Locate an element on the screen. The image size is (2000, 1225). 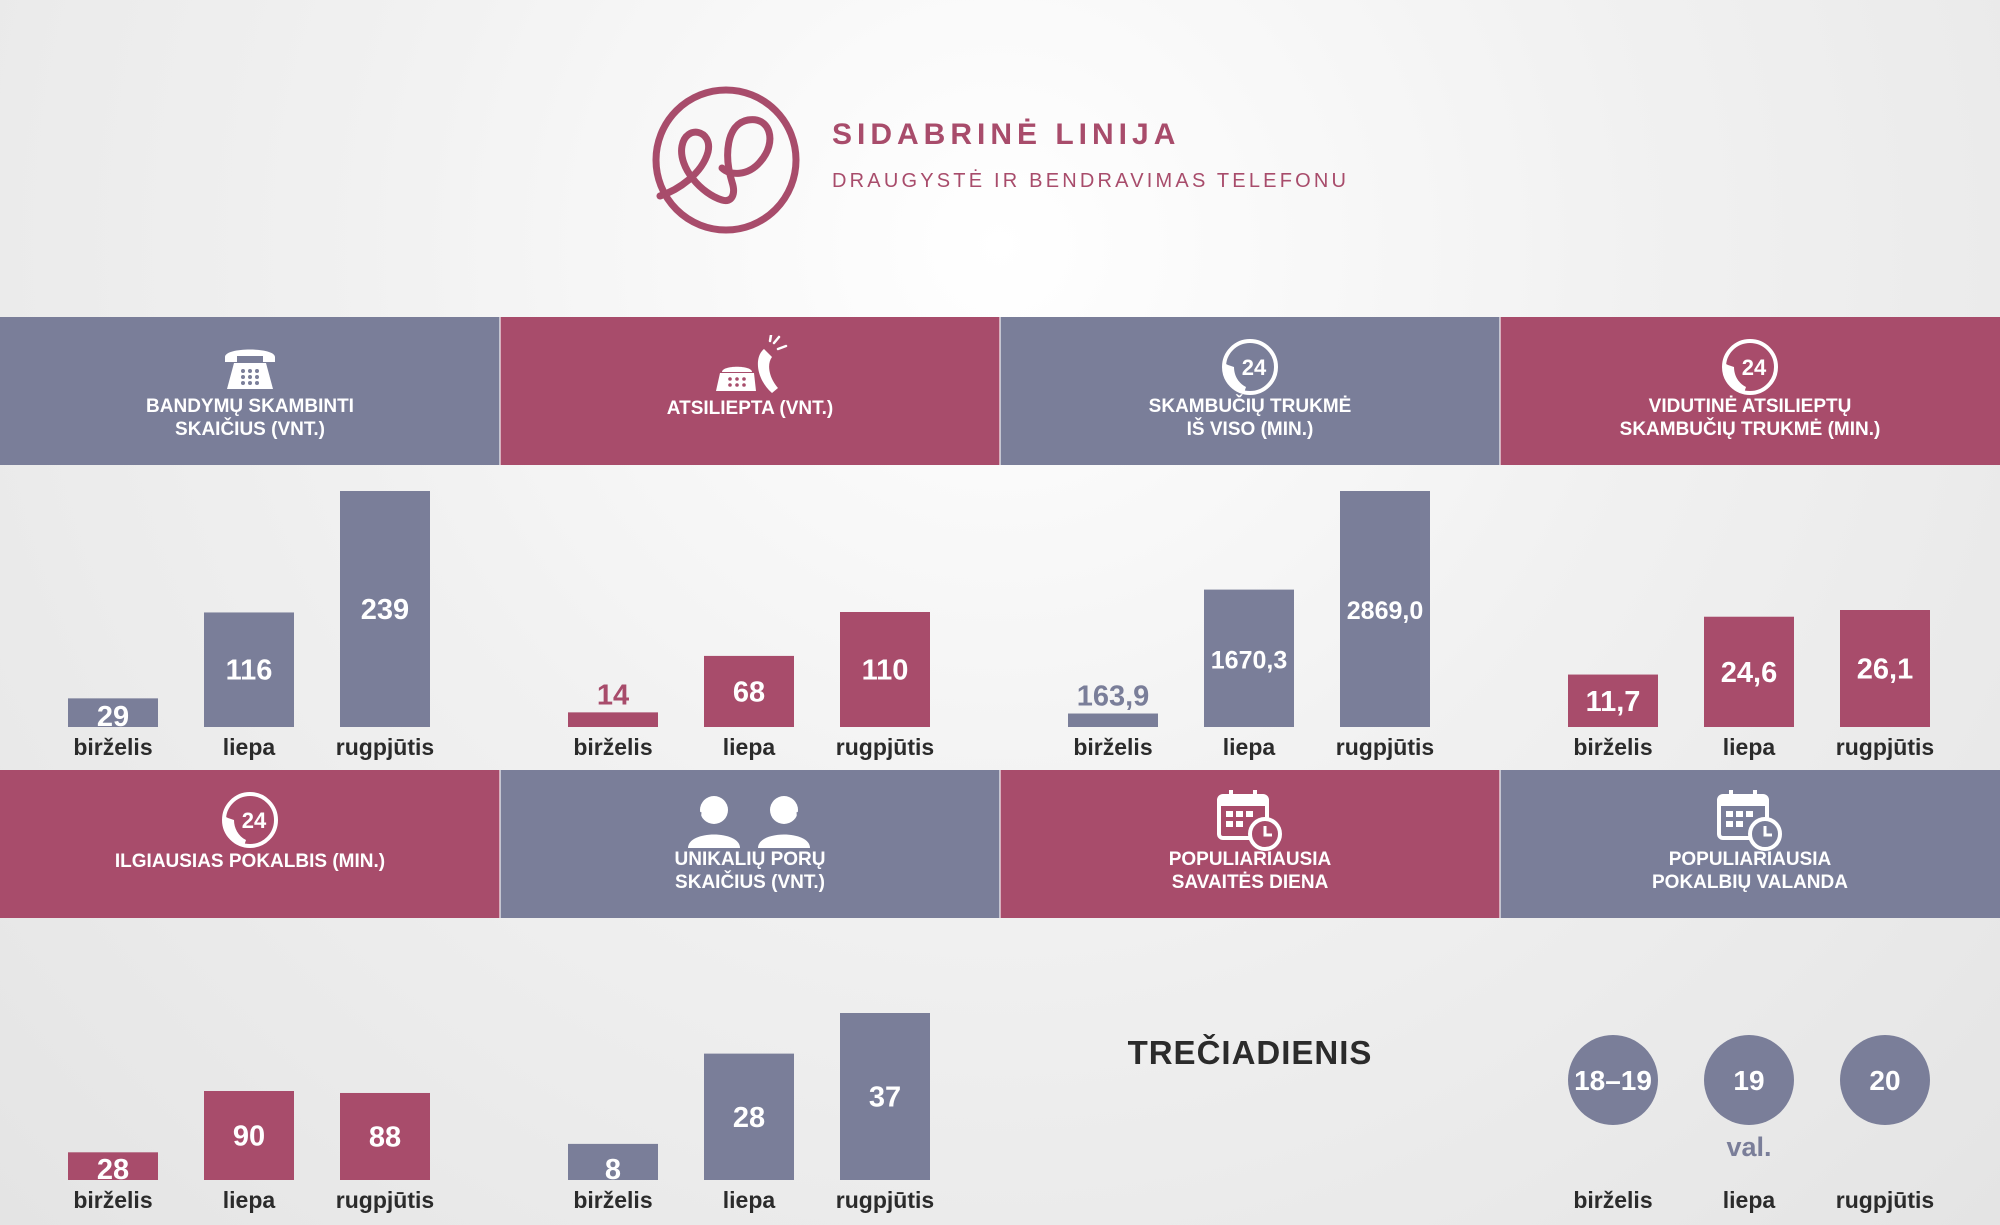
bar-value-label: 88 is located at coordinates (385, 1137).